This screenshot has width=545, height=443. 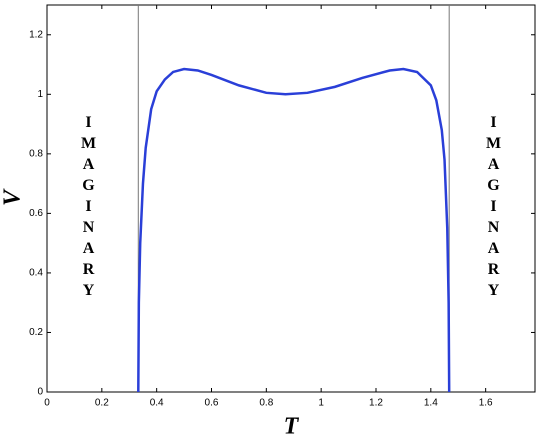 I want to click on x-tick-label: 1, so click(x=321, y=403).